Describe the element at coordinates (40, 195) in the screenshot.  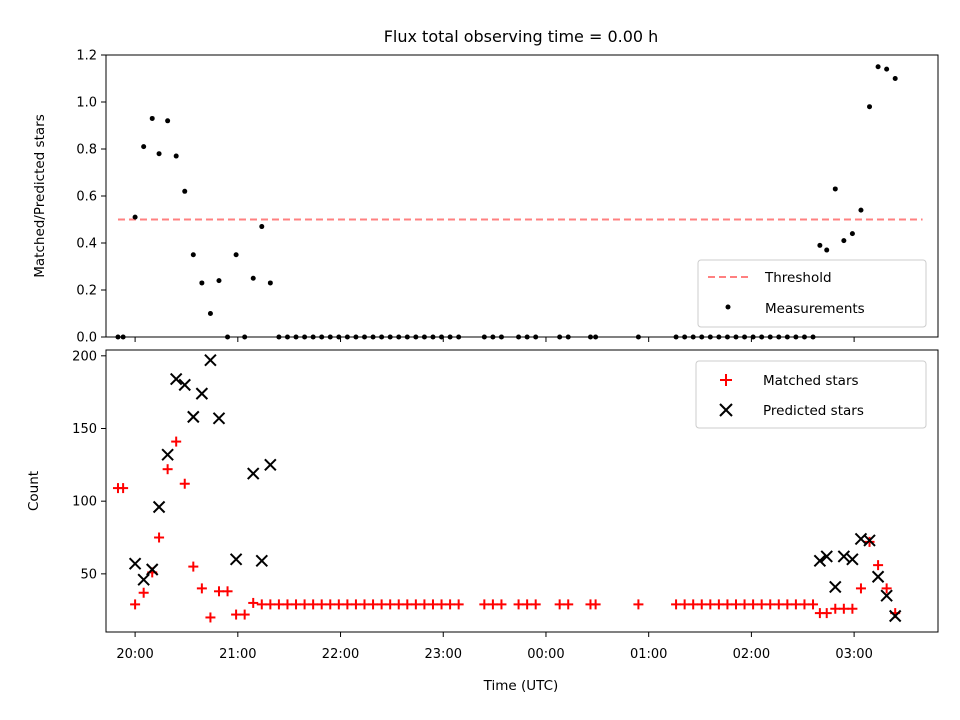
I see `top-y-axis-label: Matched/Predicted stars` at that location.